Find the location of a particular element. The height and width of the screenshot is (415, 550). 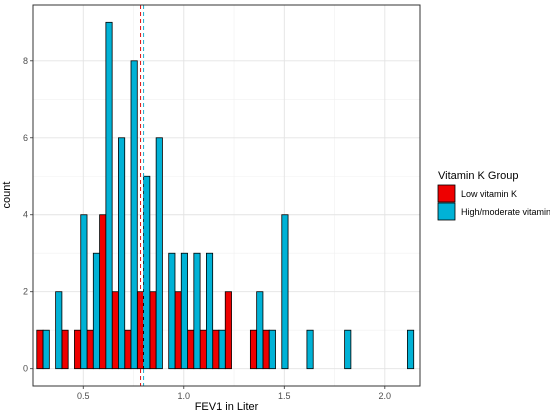

y-tick-label: 6 is located at coordinates (25, 138).